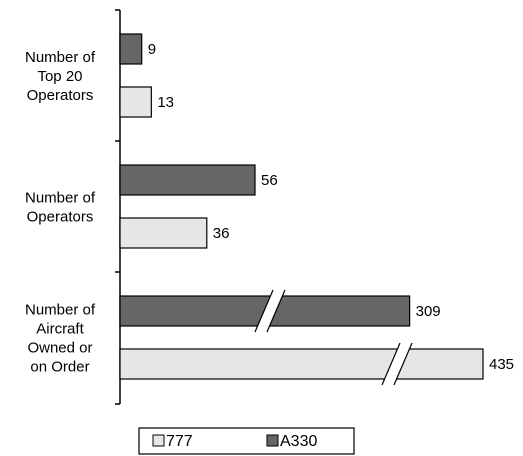 This screenshot has height=456, width=523. I want to click on axis, so click(118, 207).